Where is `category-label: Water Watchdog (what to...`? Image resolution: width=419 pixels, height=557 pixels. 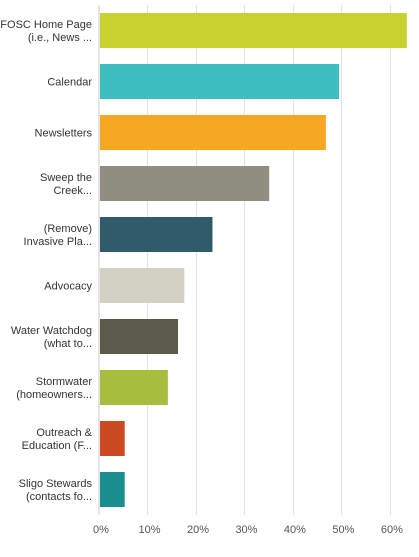
category-label: Water Watchdog (what to... is located at coordinates (51, 337).